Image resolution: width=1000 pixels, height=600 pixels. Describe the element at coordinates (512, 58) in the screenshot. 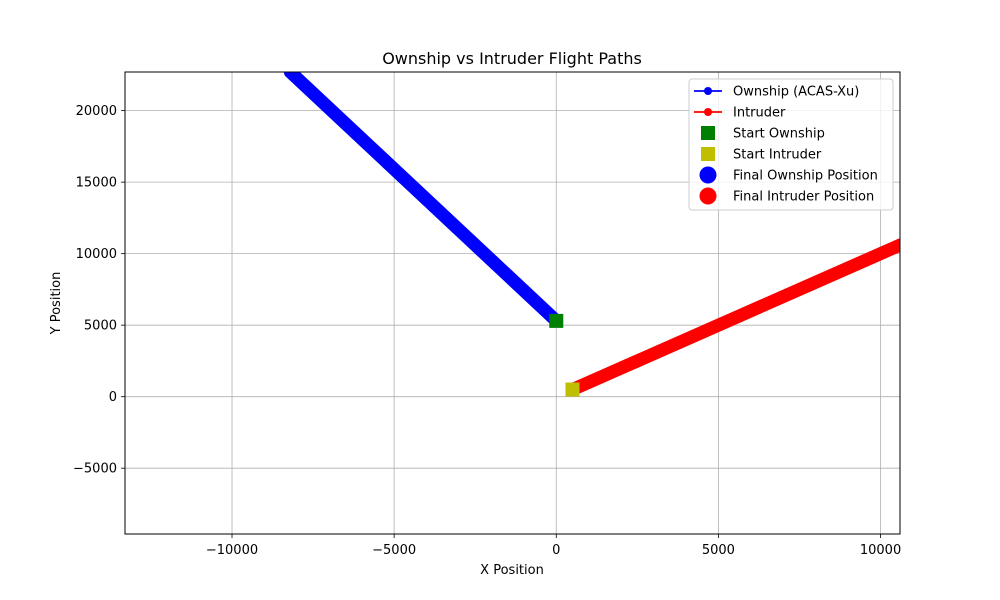

I see `chart-title: Ownship vs Intruder Flight Paths` at that location.